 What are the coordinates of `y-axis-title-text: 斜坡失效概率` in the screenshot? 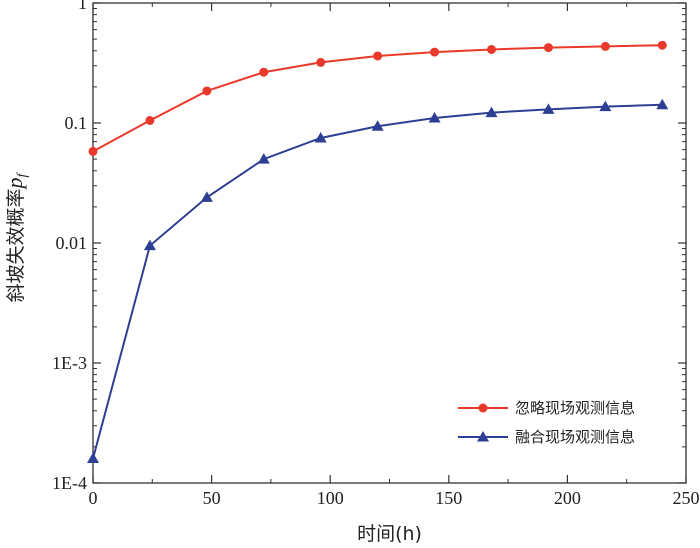 It's located at (16, 245).